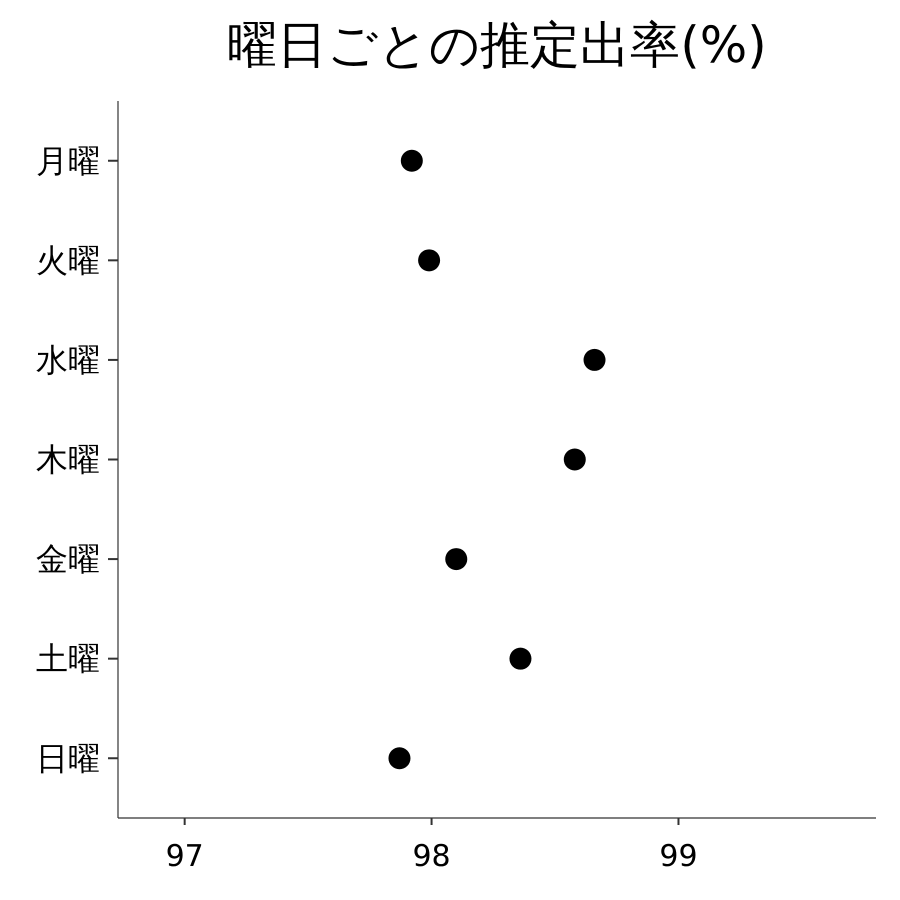  What do you see at coordinates (185, 856) in the screenshot?
I see `x-tick-label: 97` at bounding box center [185, 856].